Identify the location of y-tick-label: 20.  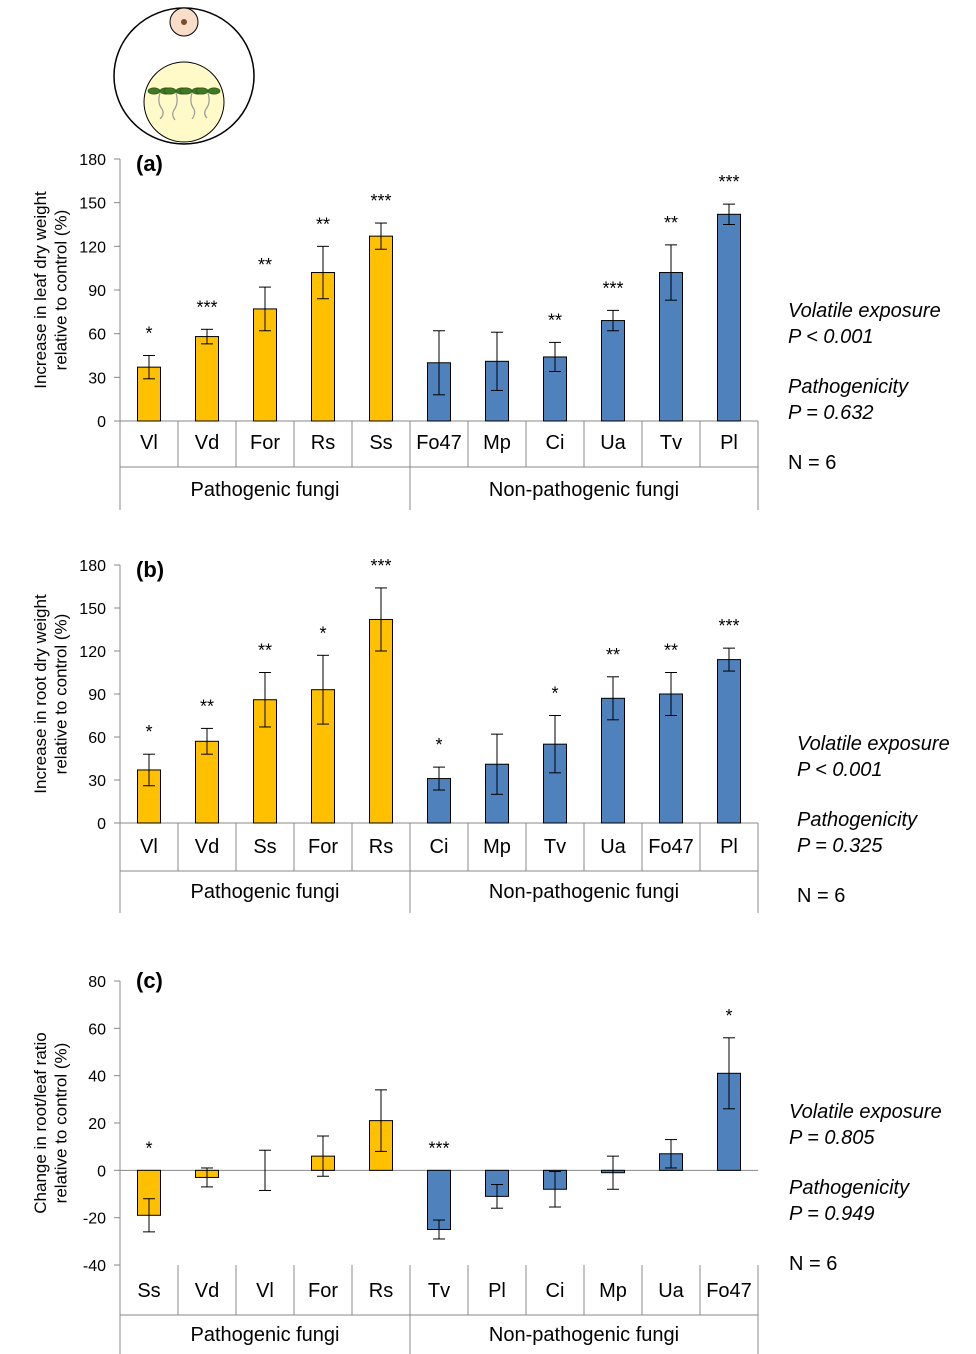
(97, 1124).